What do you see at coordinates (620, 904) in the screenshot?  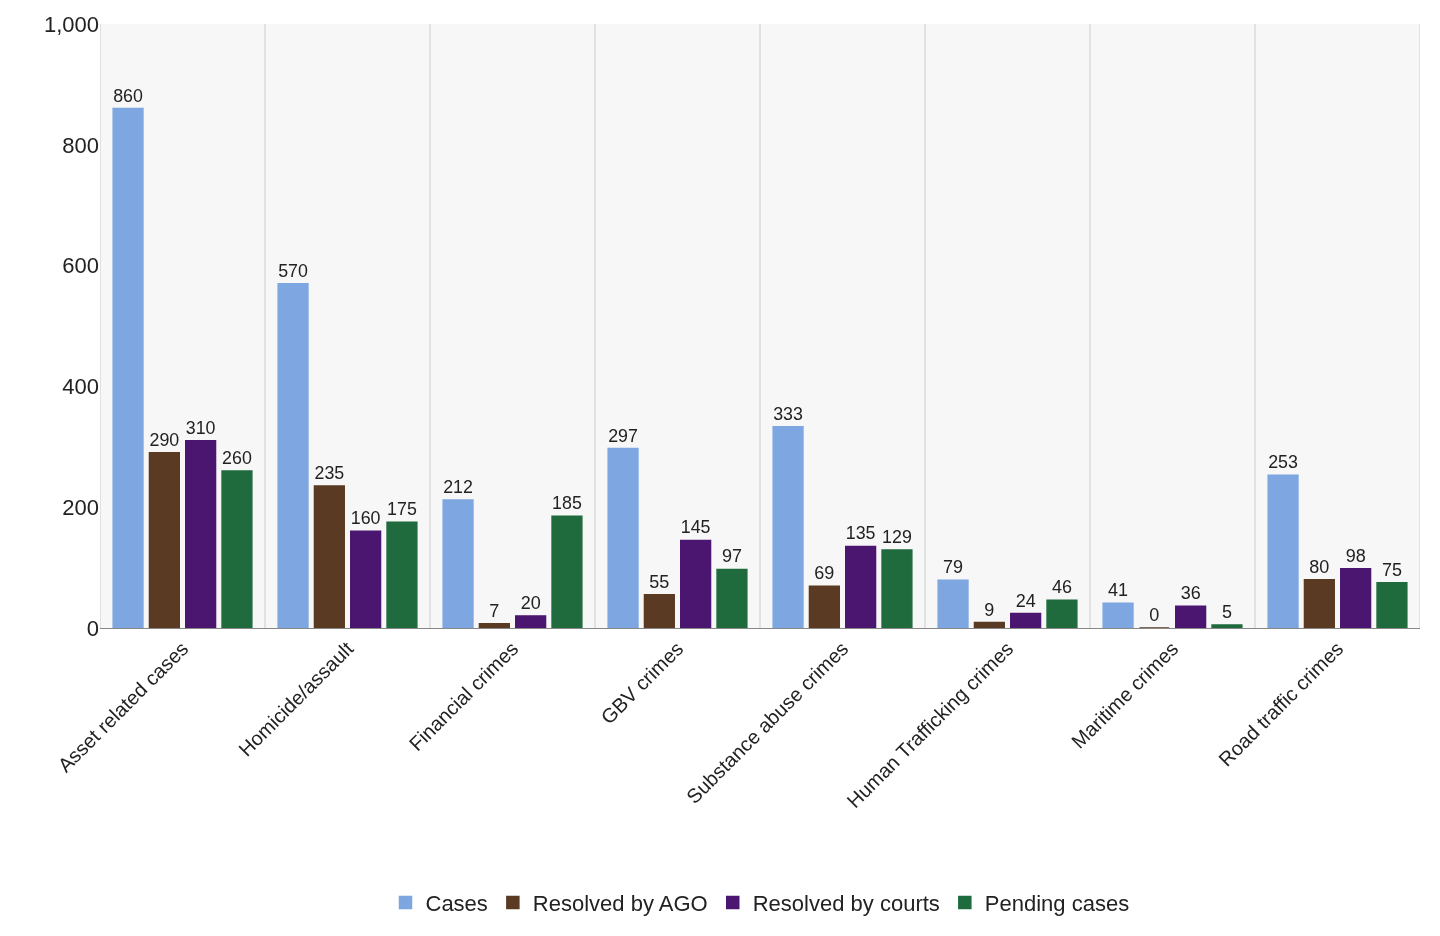 I see `legend-label: Resolved by AGO` at bounding box center [620, 904].